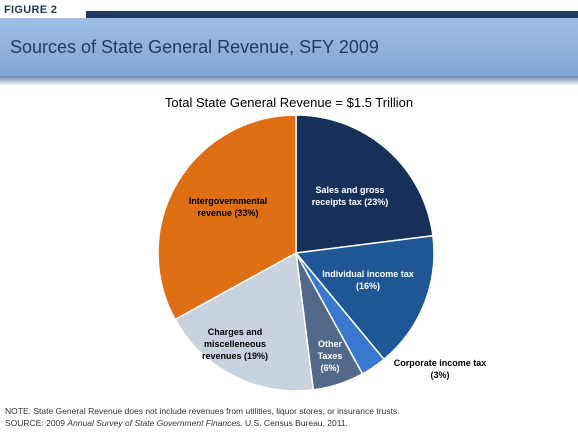  What do you see at coordinates (289, 81) in the screenshot?
I see `header-shadow` at bounding box center [289, 81].